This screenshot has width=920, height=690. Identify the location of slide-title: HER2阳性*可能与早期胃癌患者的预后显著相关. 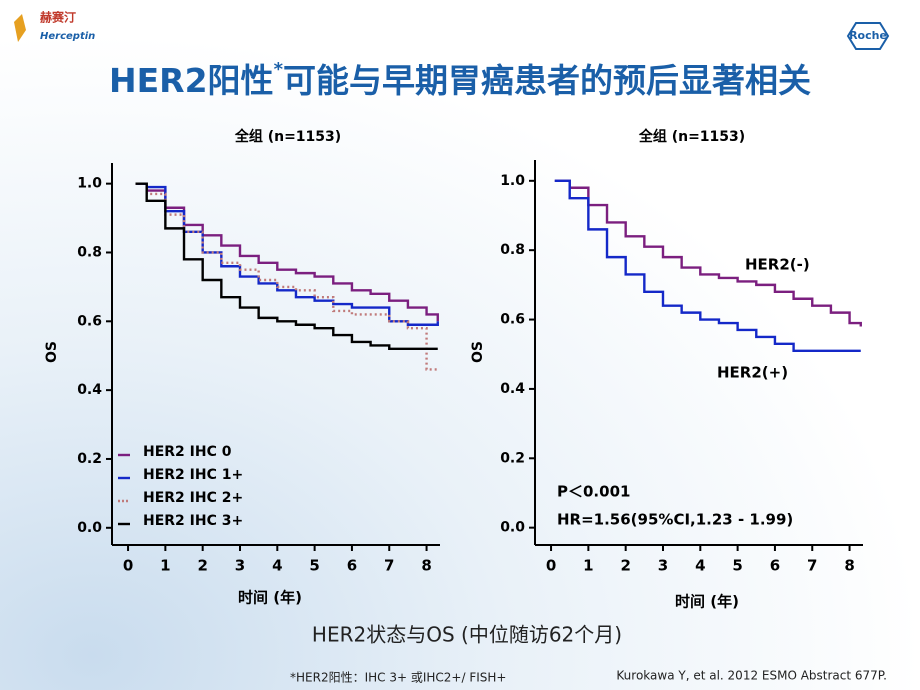
(460, 79).